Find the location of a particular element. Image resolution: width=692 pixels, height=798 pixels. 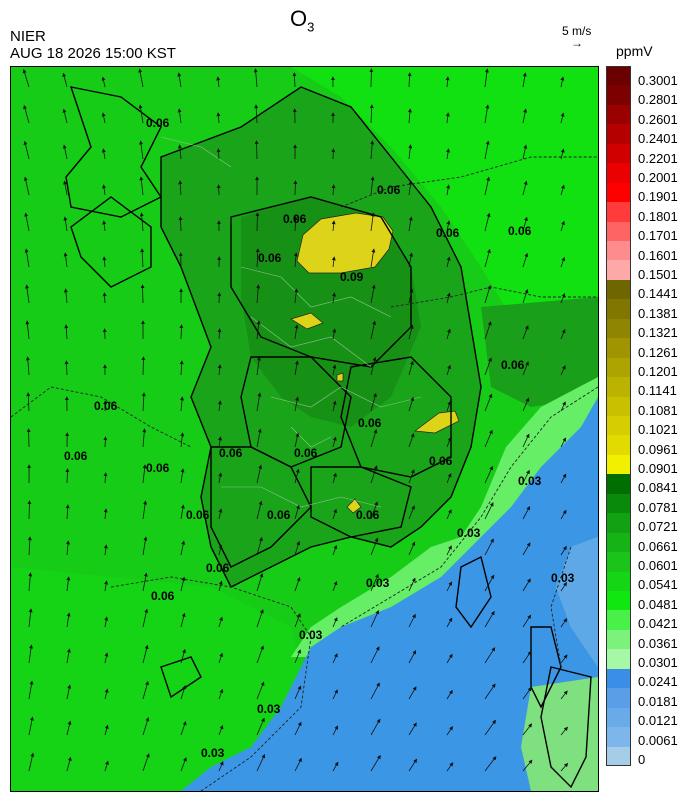

colorbar-tick-label: 0.1701 is located at coordinates (658, 236).